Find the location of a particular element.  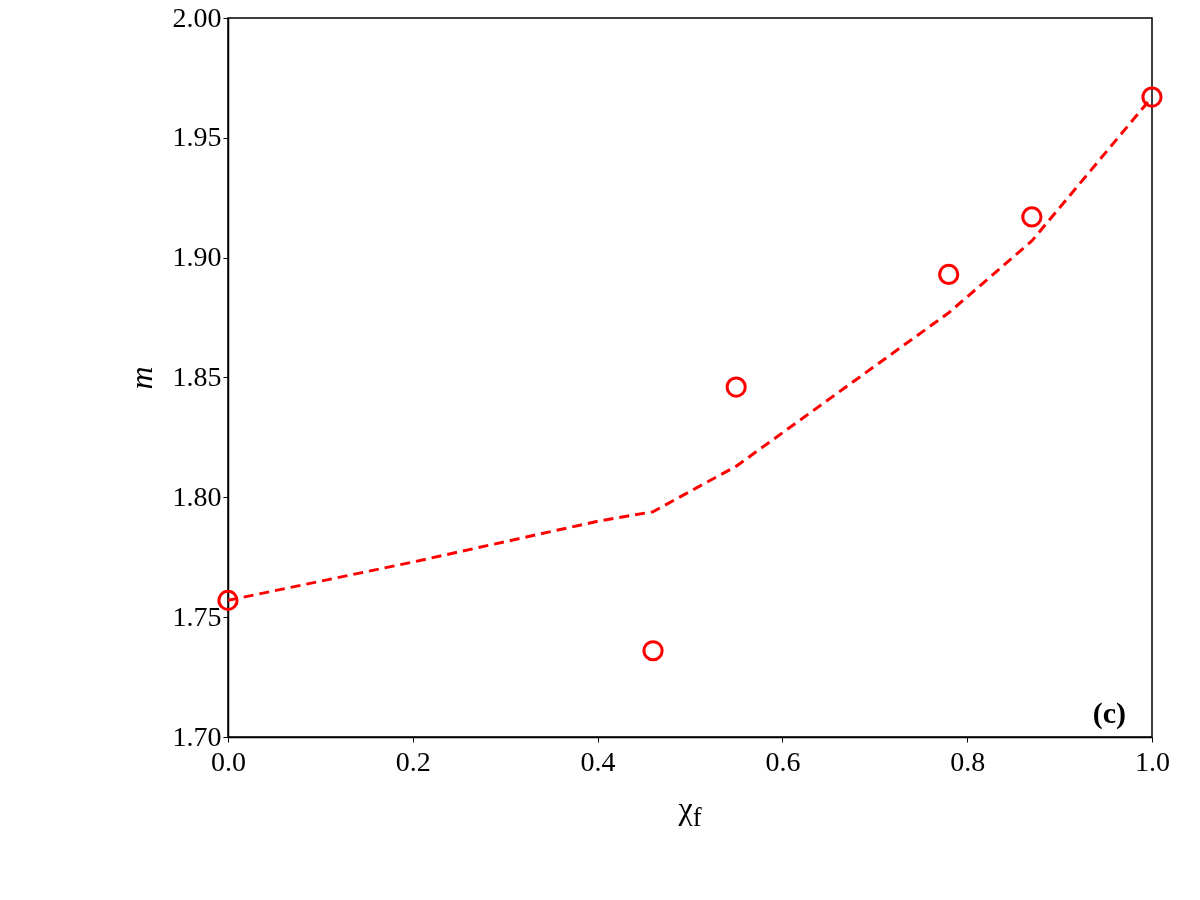

y-tick-label: 1.85 is located at coordinates (197, 376).